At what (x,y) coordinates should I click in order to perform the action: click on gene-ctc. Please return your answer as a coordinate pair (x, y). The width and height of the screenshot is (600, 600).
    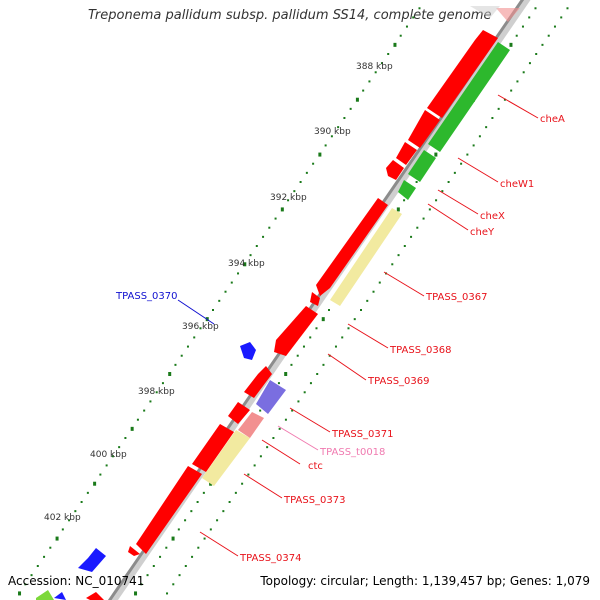
    Looking at the image, I should click on (213, 448).